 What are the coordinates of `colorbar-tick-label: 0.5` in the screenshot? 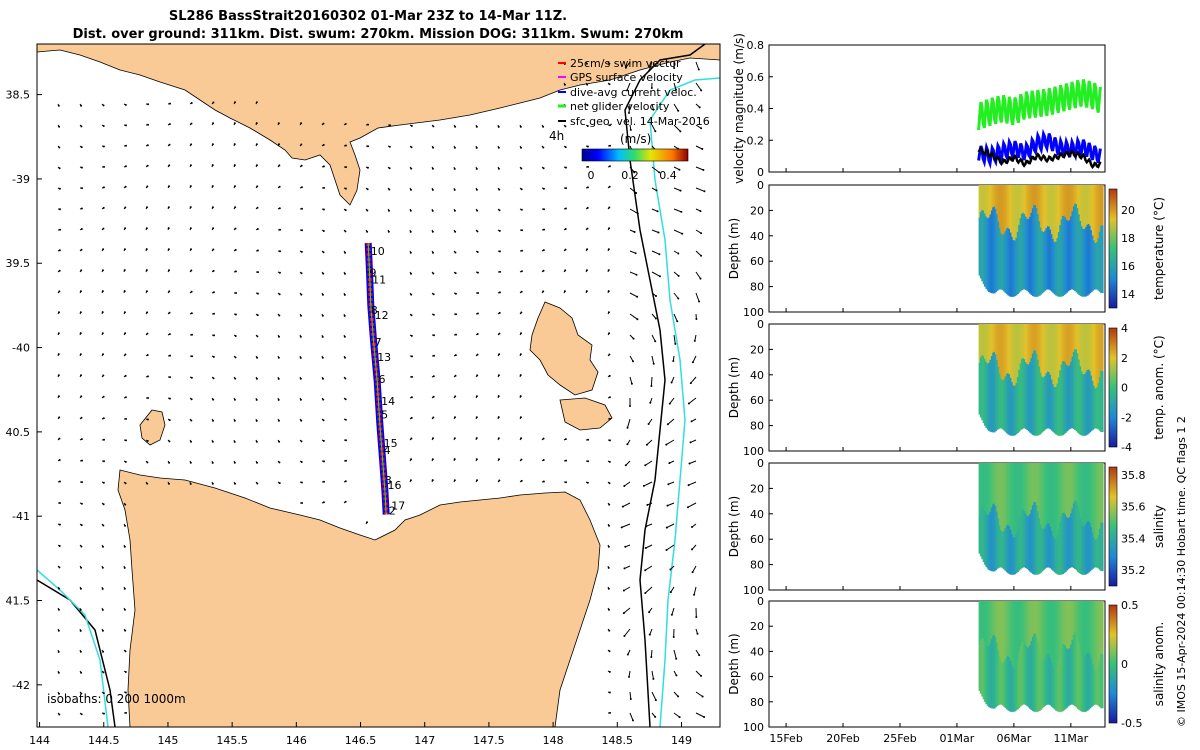 It's located at (1130, 605).